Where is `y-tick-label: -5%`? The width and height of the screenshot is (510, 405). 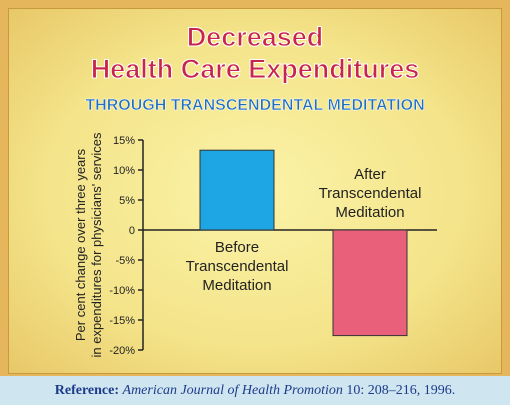
y-tick-label: -5% is located at coordinates (125, 261).